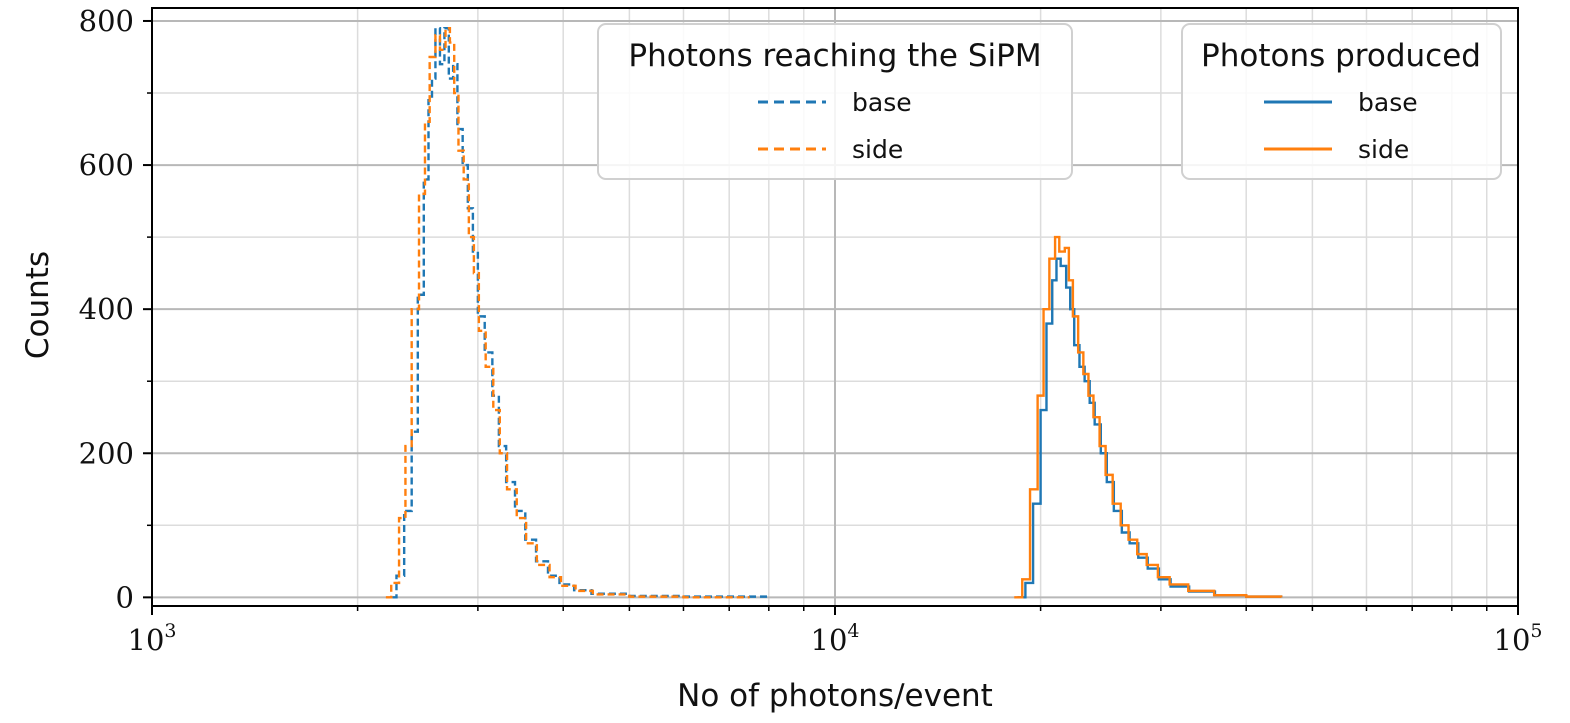  What do you see at coordinates (835, 696) in the screenshot?
I see `x-axis-label: No of photons/event` at bounding box center [835, 696].